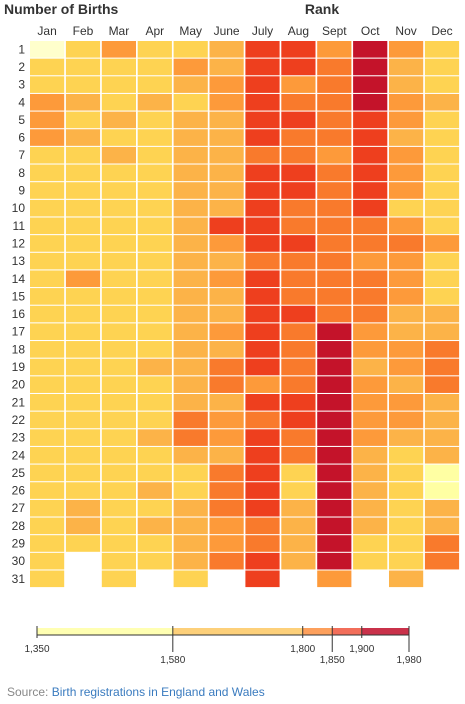 The height and width of the screenshot is (704, 465). Describe the element at coordinates (21, 102) in the screenshot. I see `day-label: 4` at that location.